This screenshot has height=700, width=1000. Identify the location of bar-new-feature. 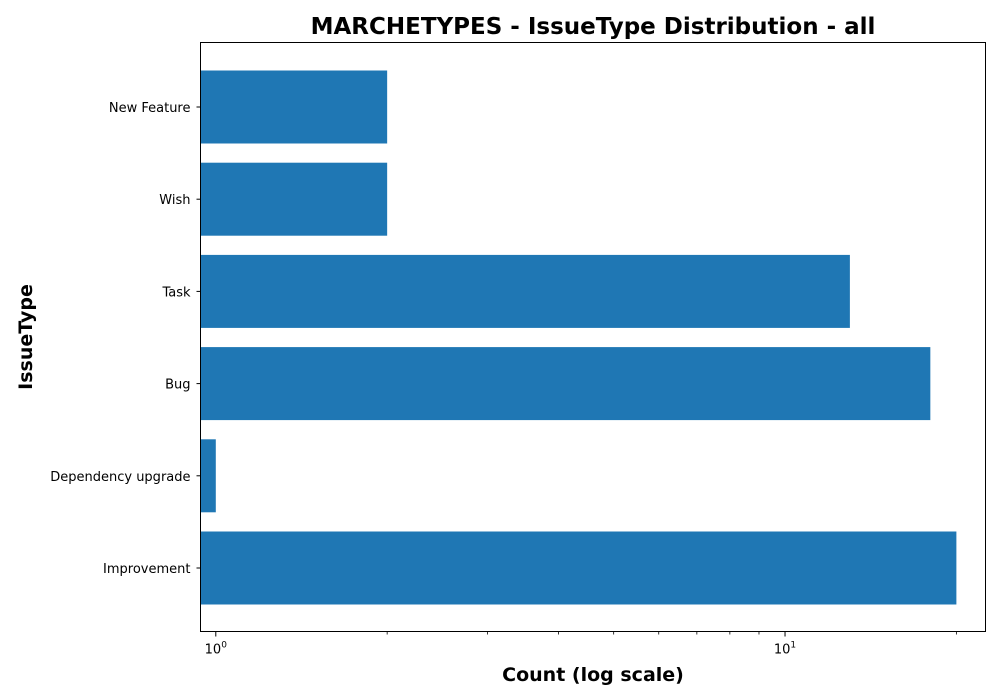
(294, 107).